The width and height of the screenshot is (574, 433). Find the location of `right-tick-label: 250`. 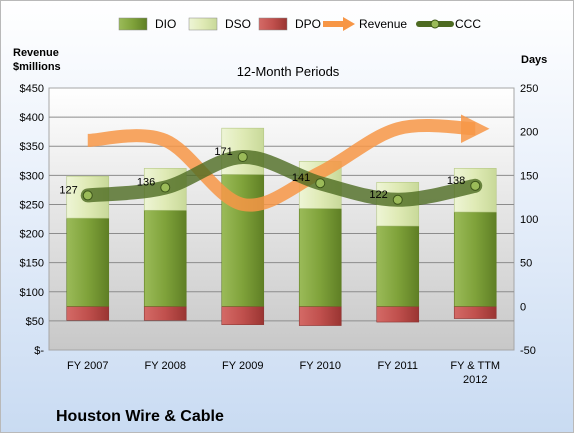

right-tick-label: 250 is located at coordinates (529, 89).